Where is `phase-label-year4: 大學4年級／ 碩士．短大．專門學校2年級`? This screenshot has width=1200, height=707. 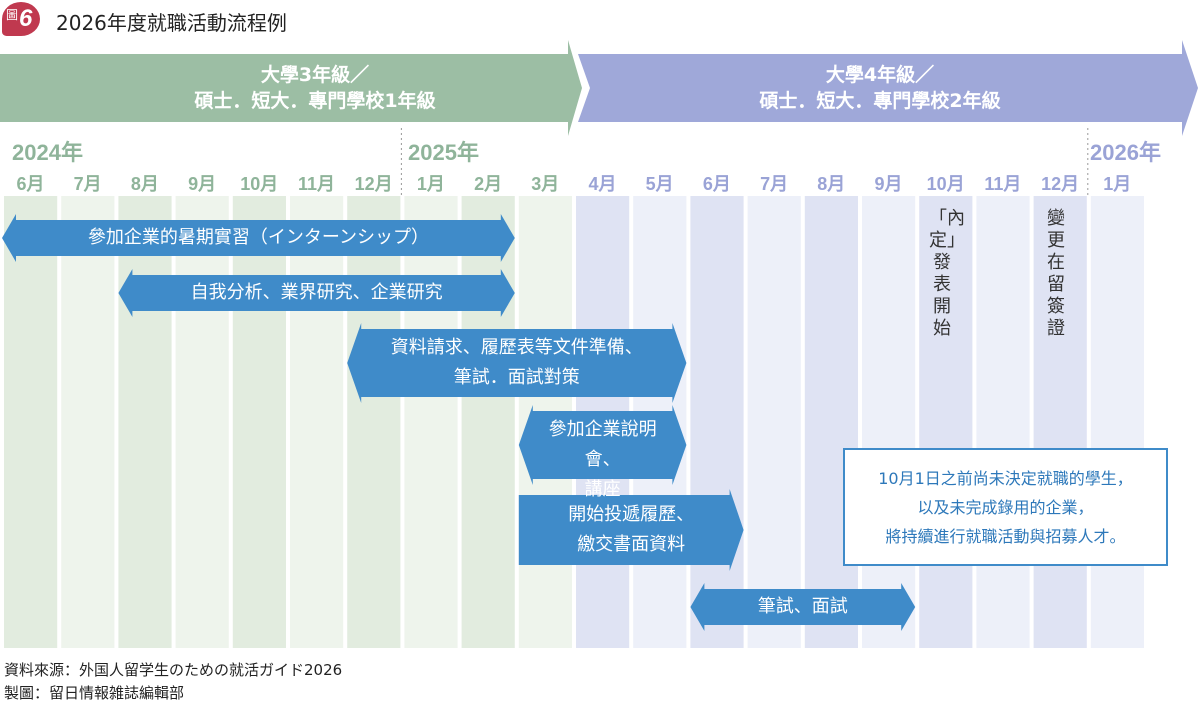
phase-label-year4: 大學4年級／ 碩士．短大．專門學校2年級 is located at coordinates (880, 88).